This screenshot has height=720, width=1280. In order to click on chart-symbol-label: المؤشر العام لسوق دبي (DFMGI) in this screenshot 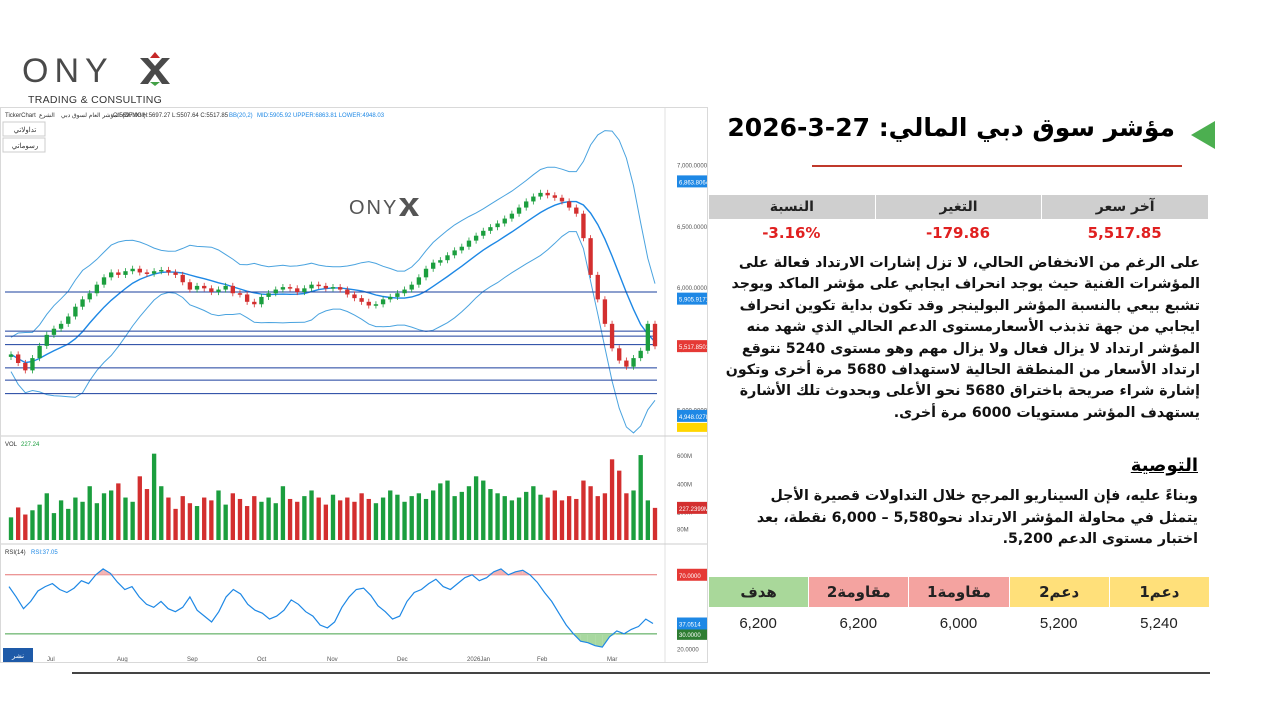, I will do `click(103, 115)`.